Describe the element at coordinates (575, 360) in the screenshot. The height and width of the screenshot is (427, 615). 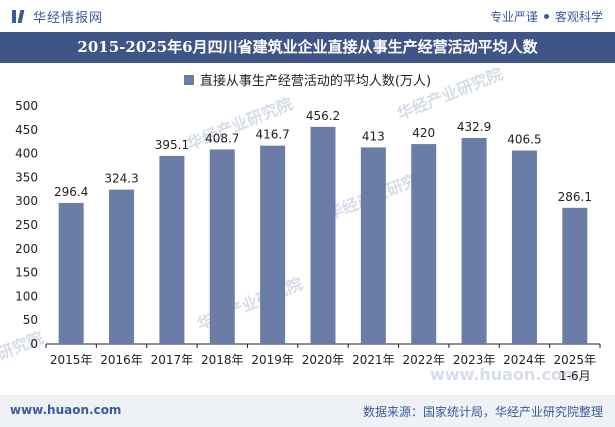
I see `x-tick-label: 2025年` at that location.